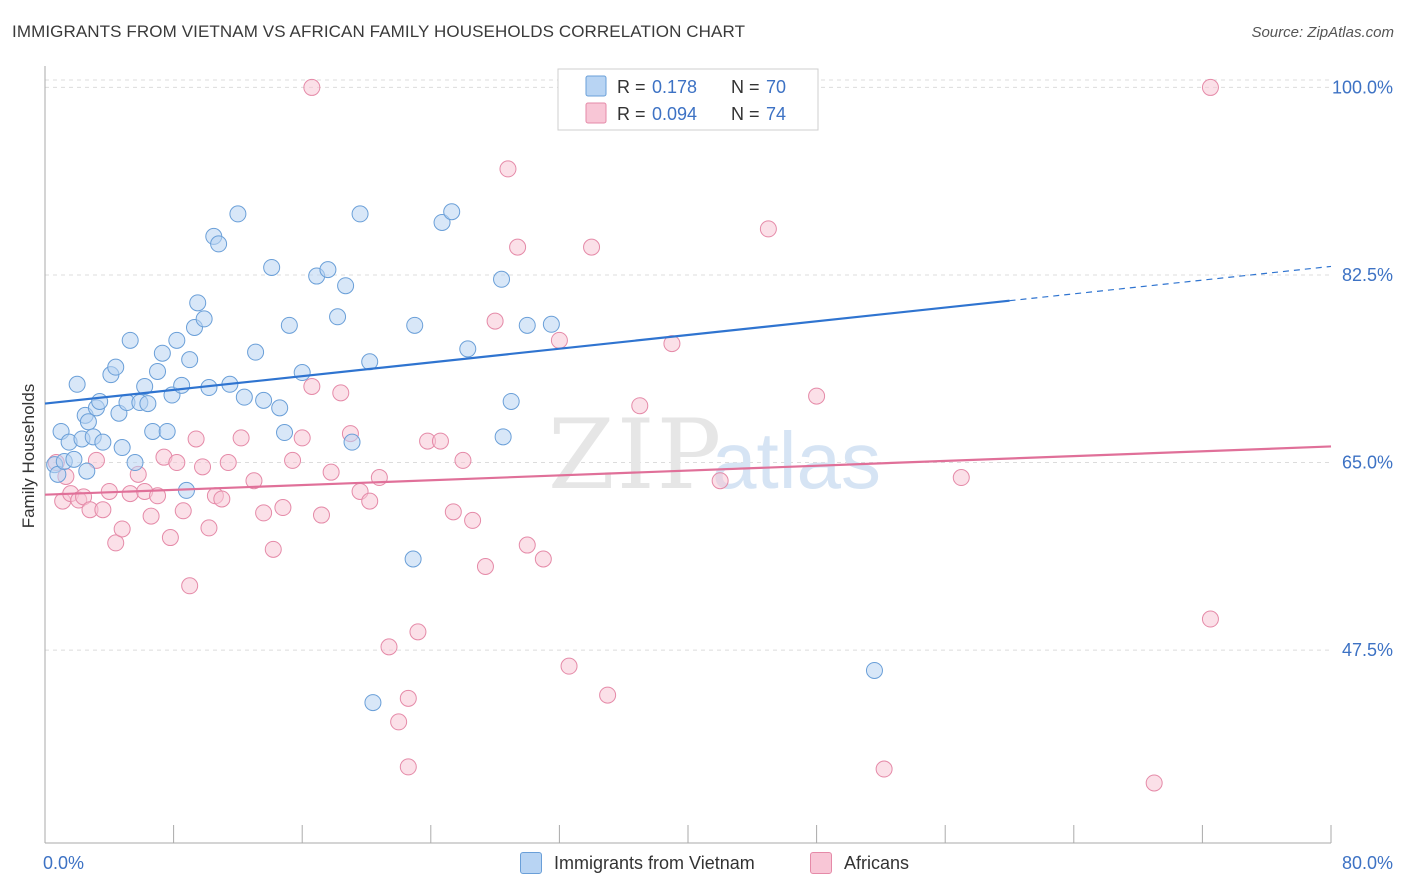  What do you see at coordinates (1367, 275) in the screenshot?
I see `y-tick-label: 82.5%` at bounding box center [1367, 275].